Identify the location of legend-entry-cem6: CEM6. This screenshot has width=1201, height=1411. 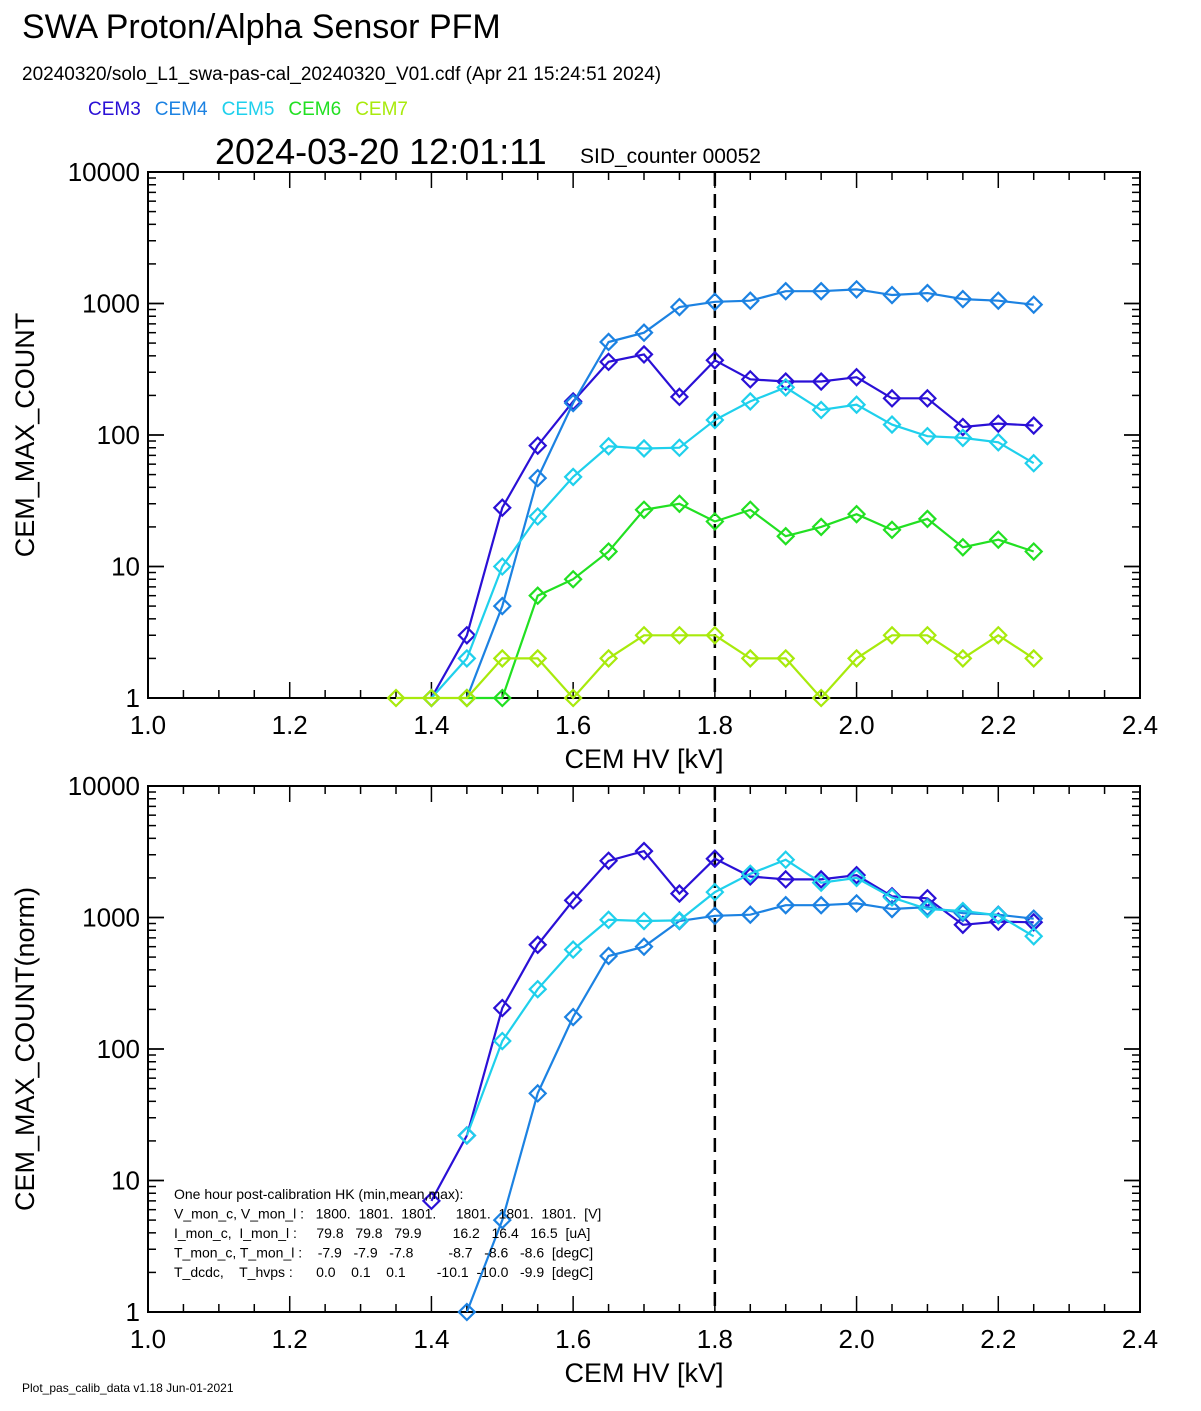
(315, 109).